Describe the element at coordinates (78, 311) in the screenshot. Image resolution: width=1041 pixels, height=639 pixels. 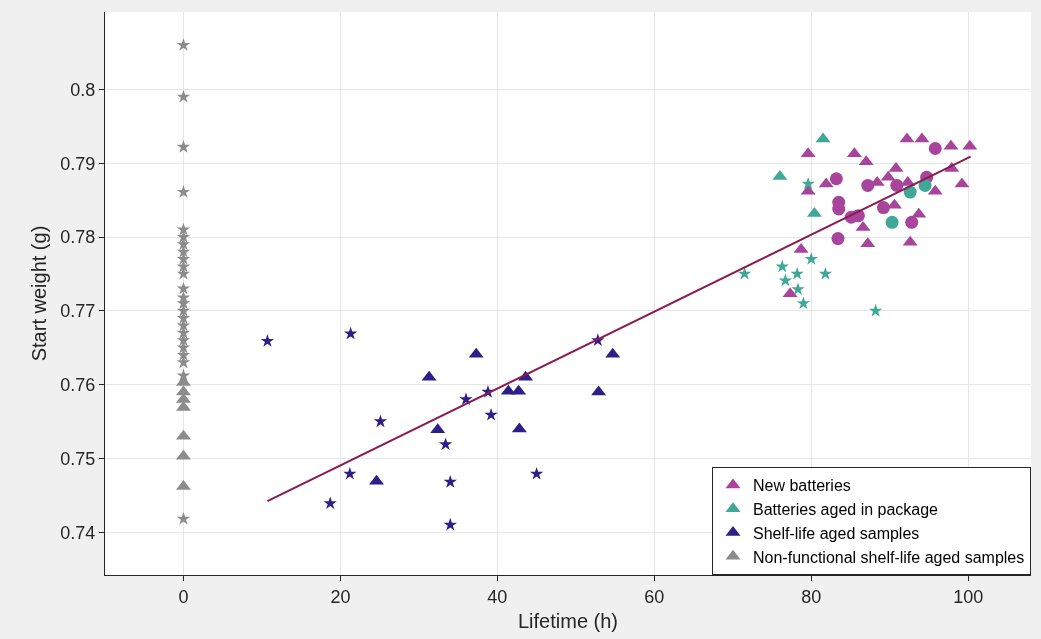
I see `y-tick-label: 0.77` at that location.